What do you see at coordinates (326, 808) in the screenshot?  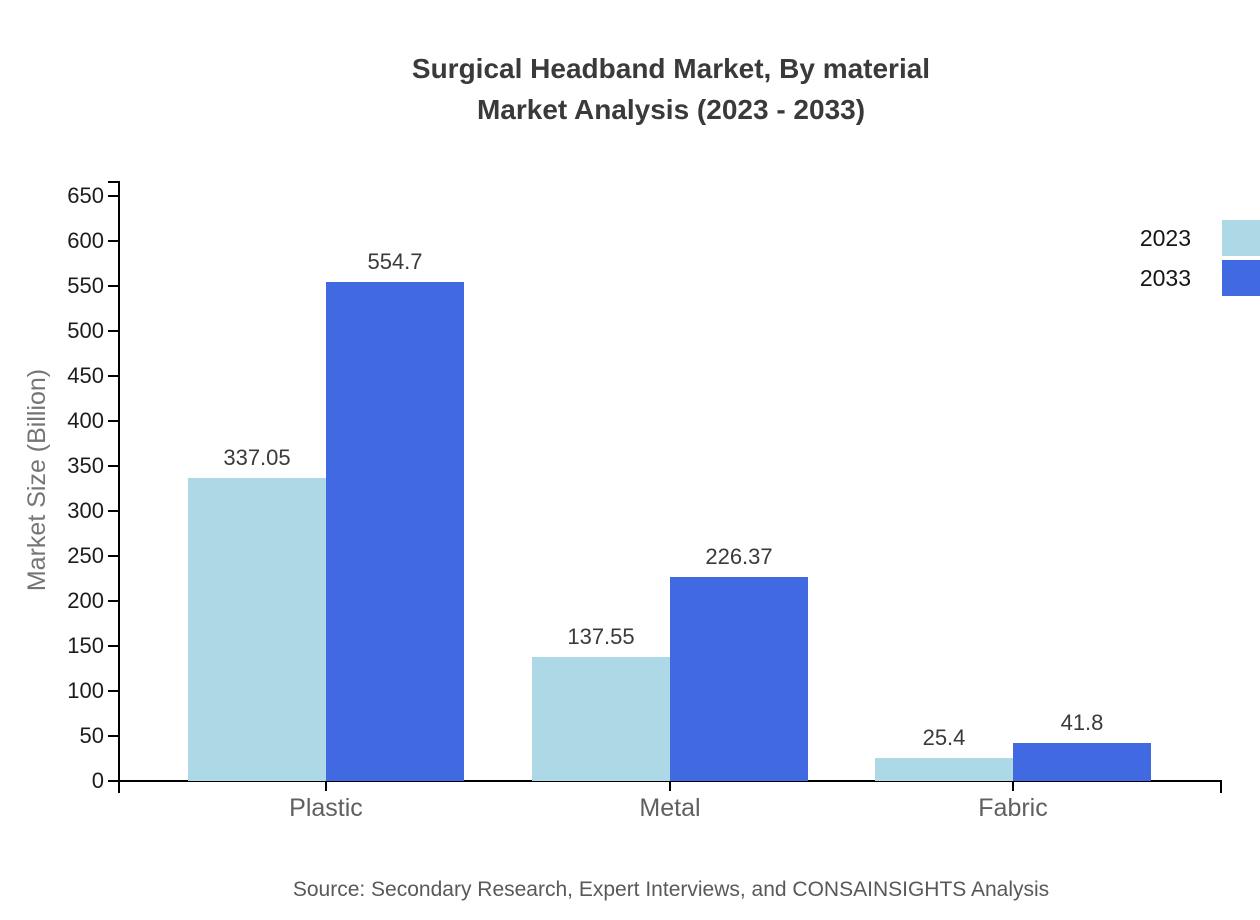 I see `category-label-plastic: Plastic` at bounding box center [326, 808].